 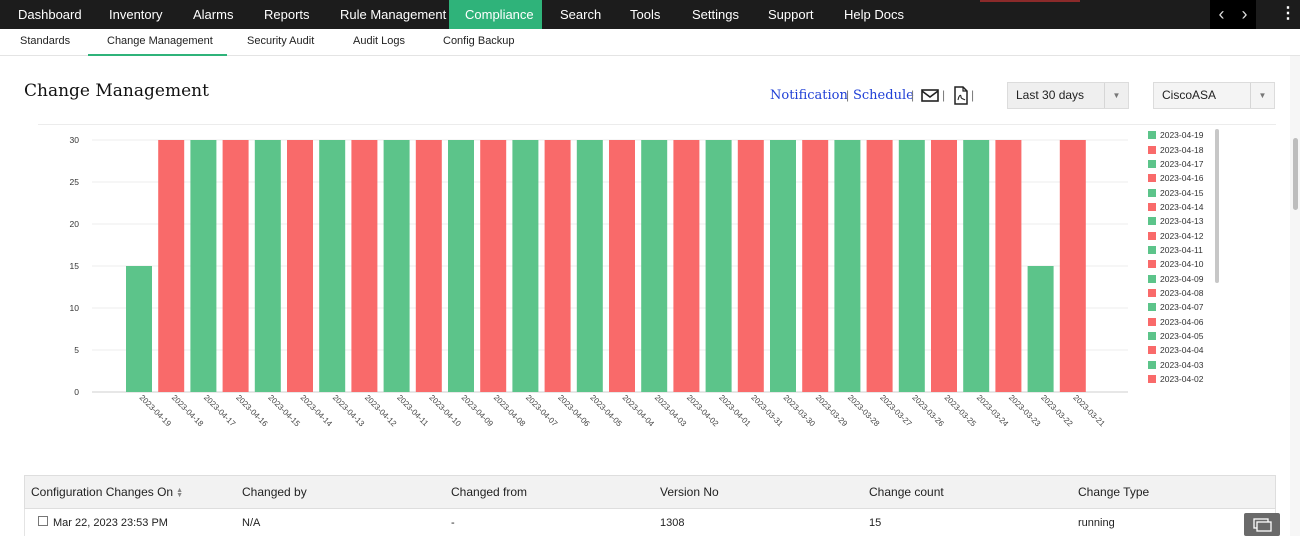 What do you see at coordinates (1178, 221) in the screenshot?
I see `legend-item: 2023-04-13` at bounding box center [1178, 221].